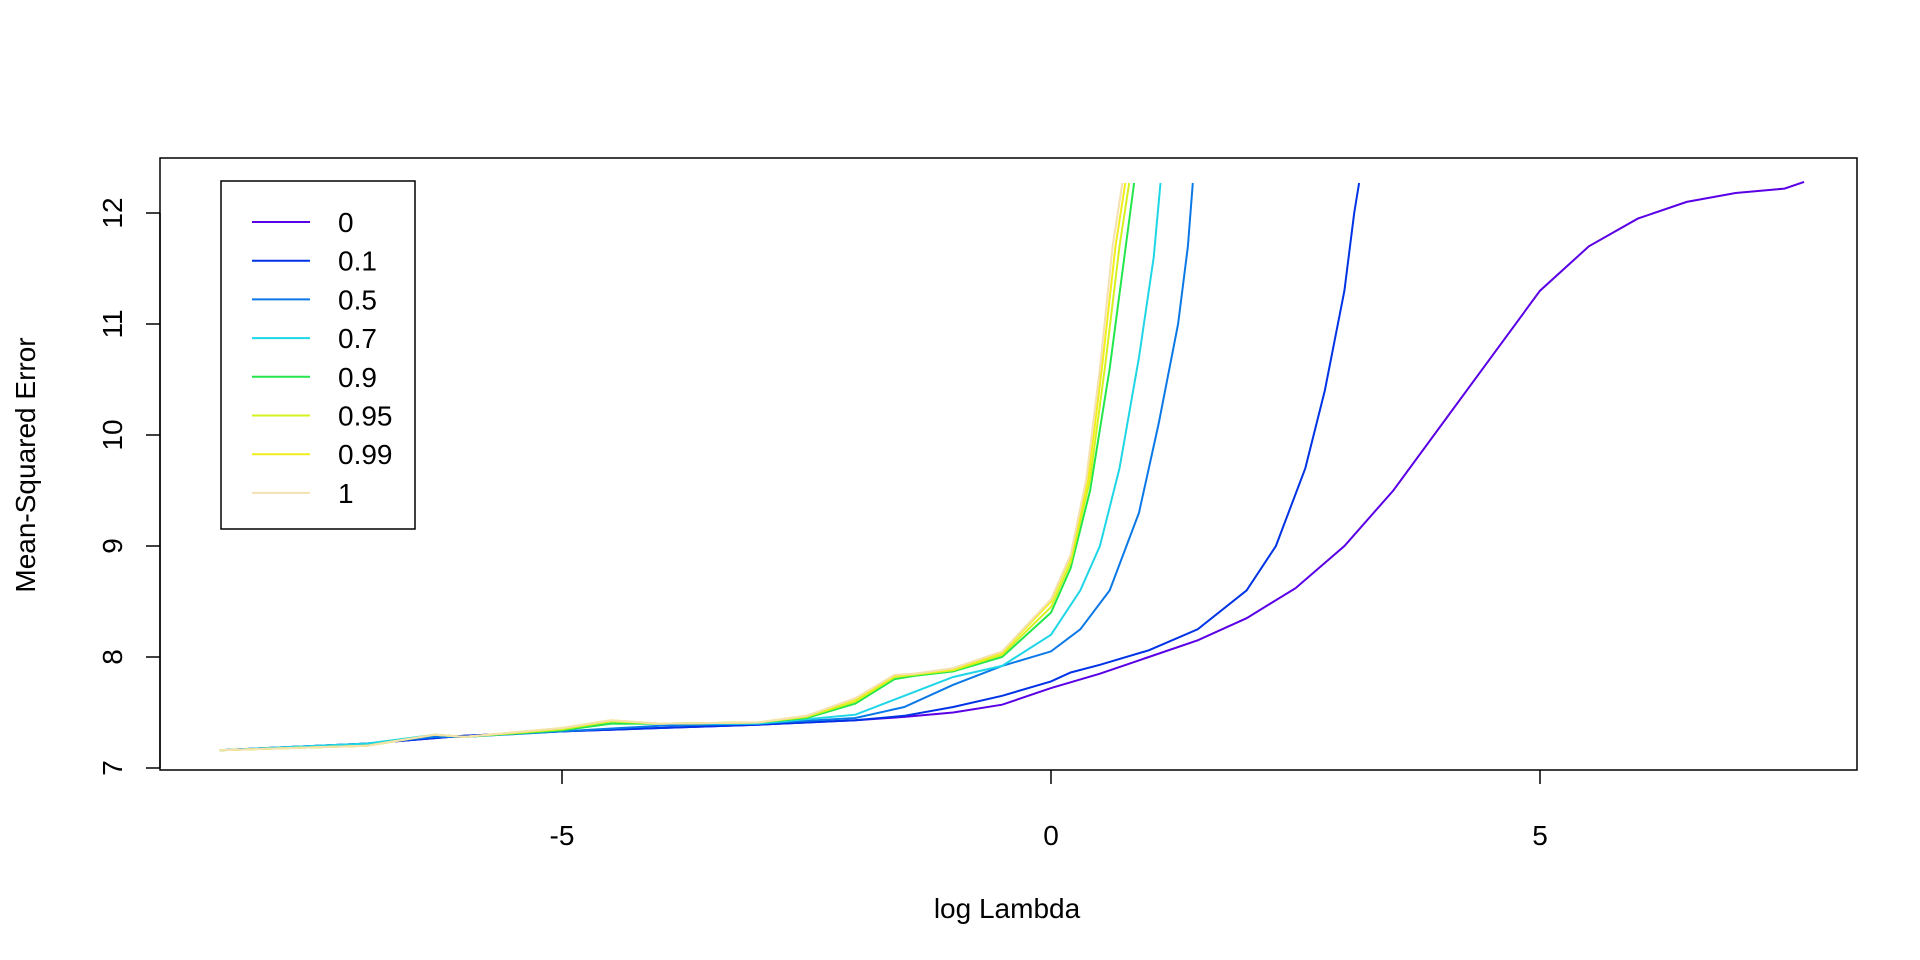 This screenshot has width=1920, height=960. Describe the element at coordinates (112, 323) in the screenshot. I see `y-tick-label: 11` at that location.